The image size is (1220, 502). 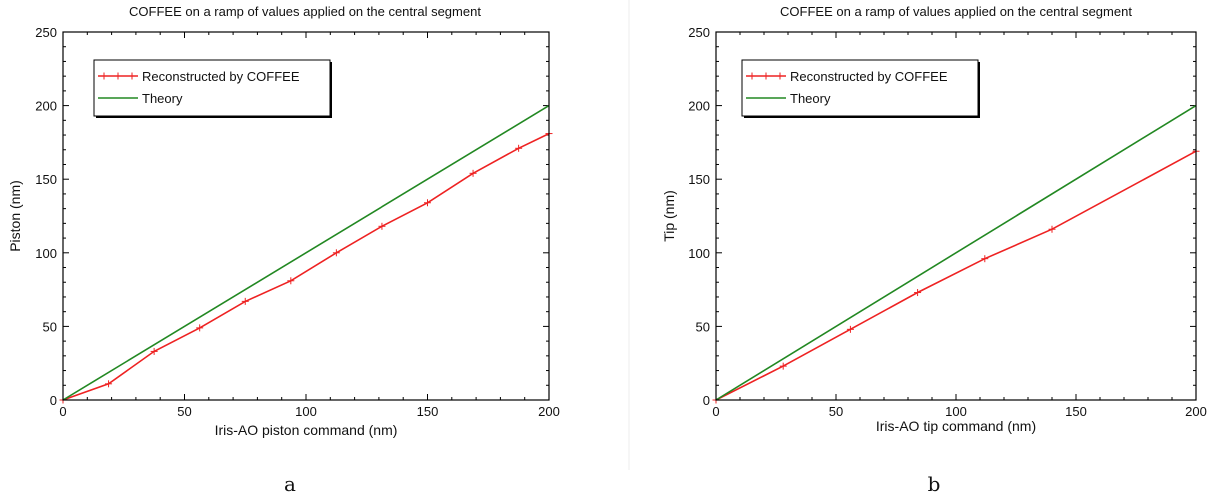 I want to click on x-axis-label: Iris-AO tip command (nm), so click(x=956, y=426).